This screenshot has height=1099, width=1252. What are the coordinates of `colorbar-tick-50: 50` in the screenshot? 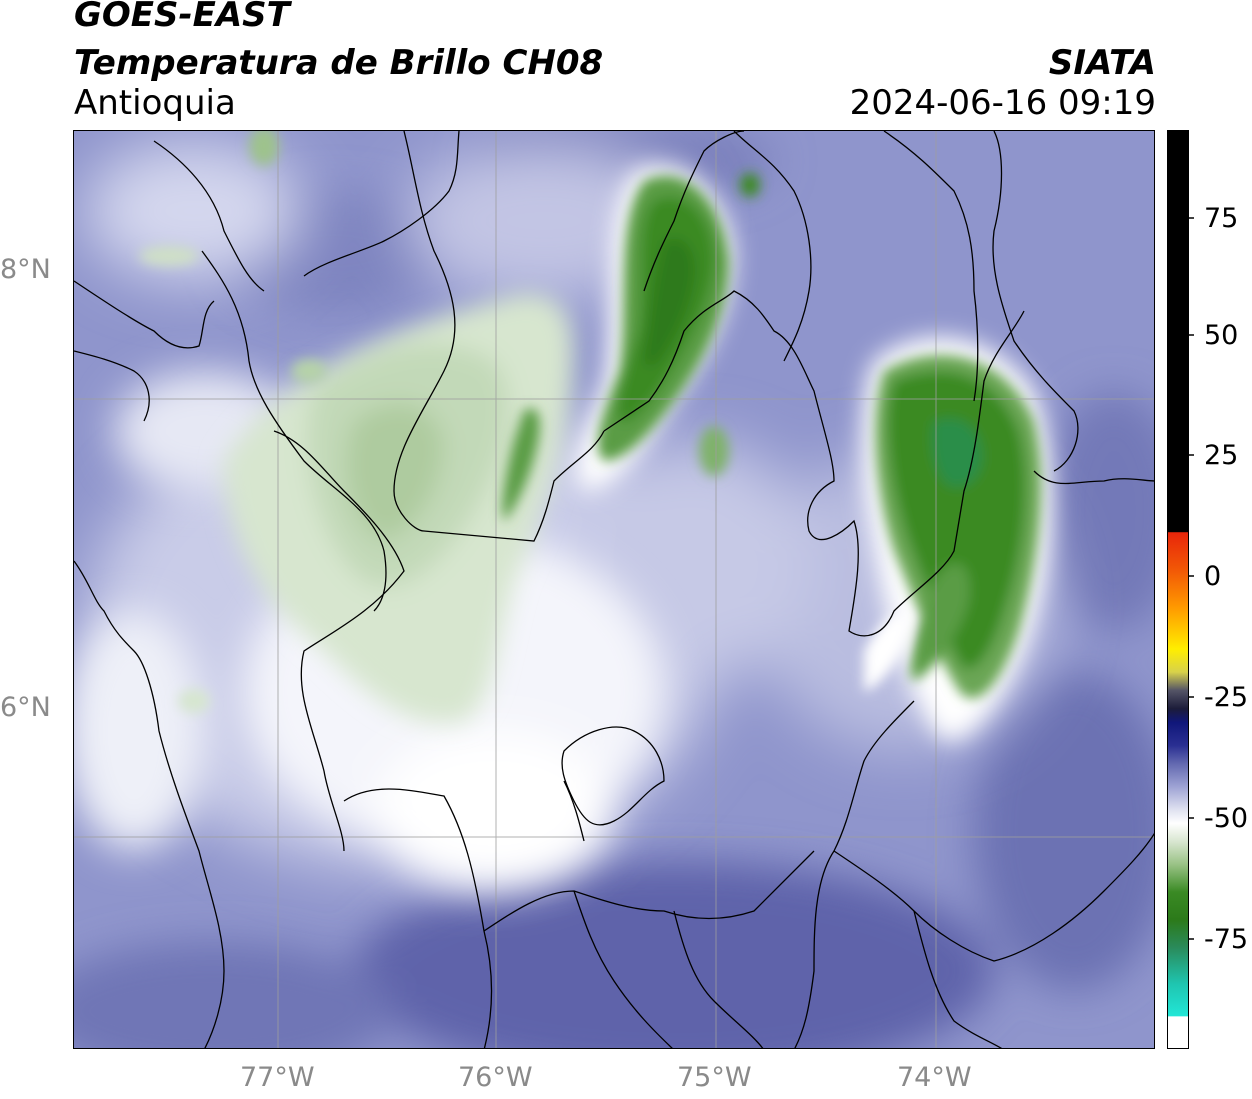 It's located at (1221, 335).